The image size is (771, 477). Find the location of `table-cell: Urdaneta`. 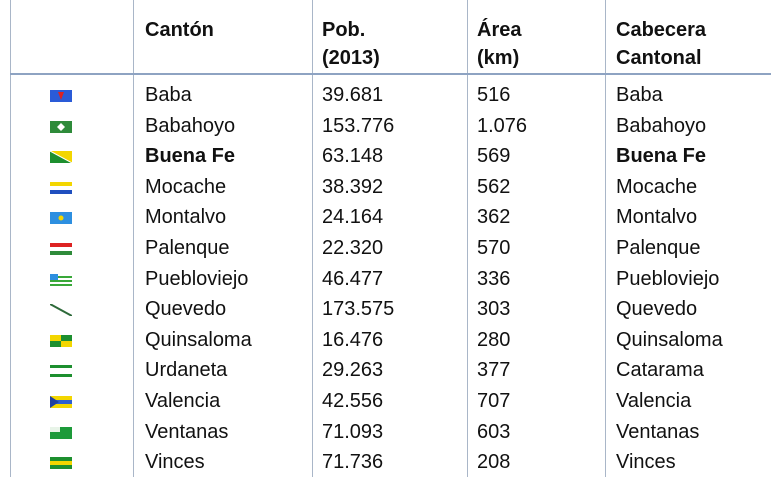

table-cell: Urdaneta is located at coordinates (186, 370).